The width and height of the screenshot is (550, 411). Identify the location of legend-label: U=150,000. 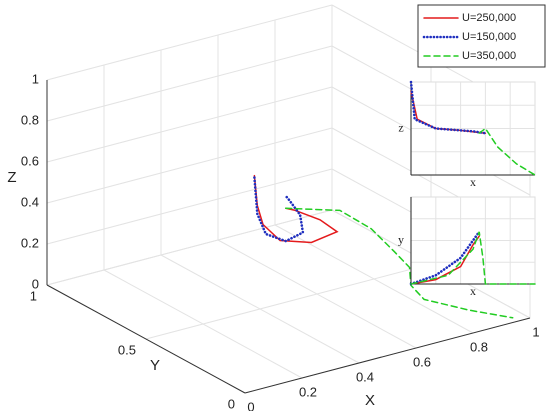
(489, 37).